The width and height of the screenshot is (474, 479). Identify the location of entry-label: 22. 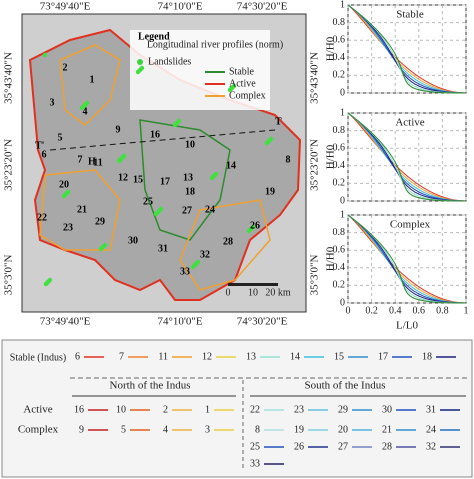
(255, 409).